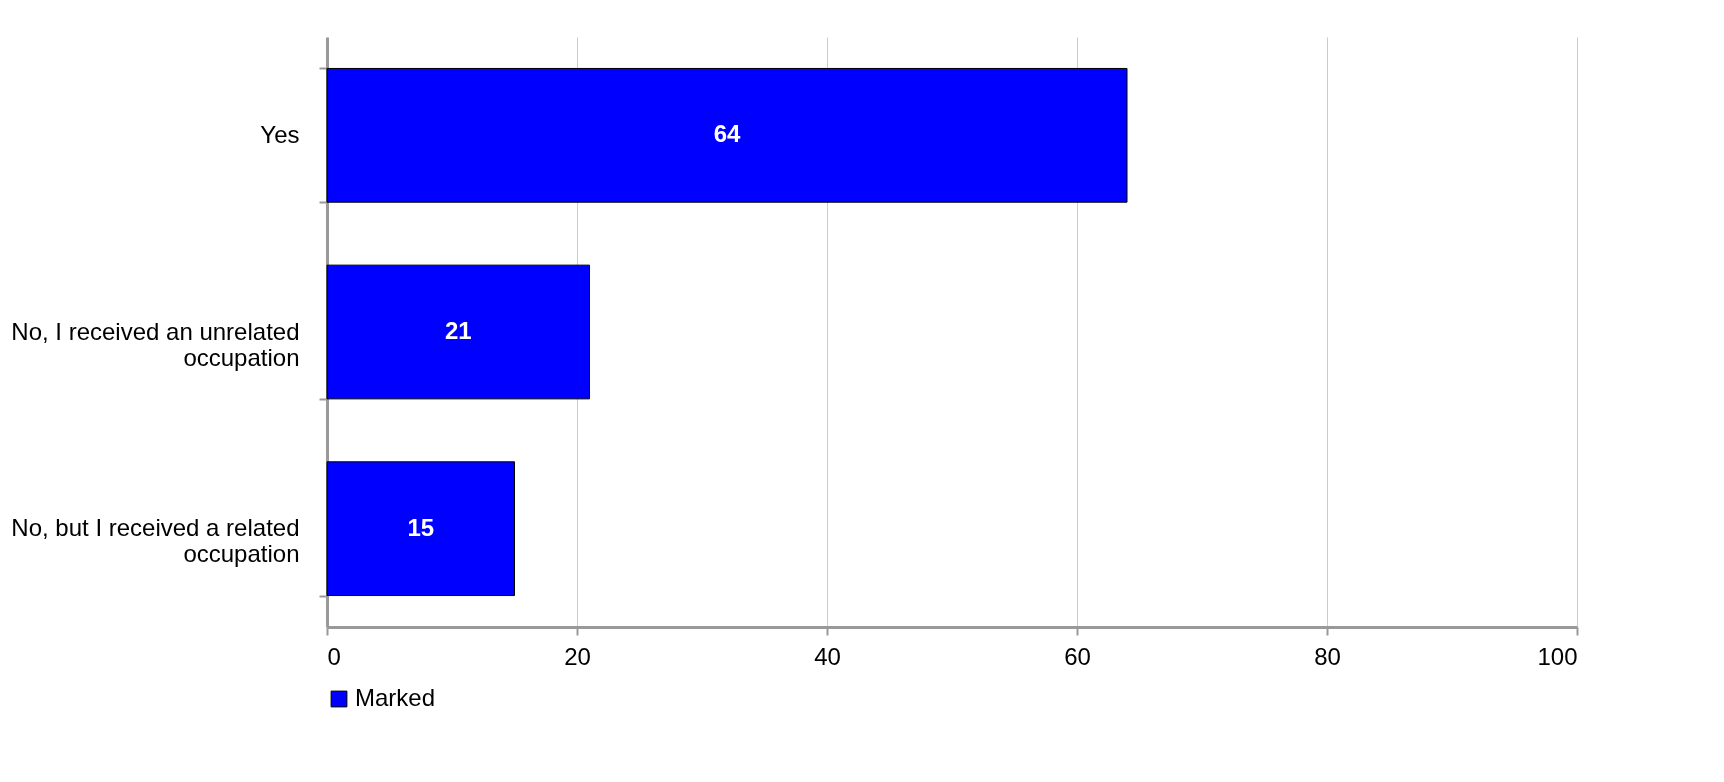 The width and height of the screenshot is (1724, 782). I want to click on x-tick-label: 40, so click(827, 656).